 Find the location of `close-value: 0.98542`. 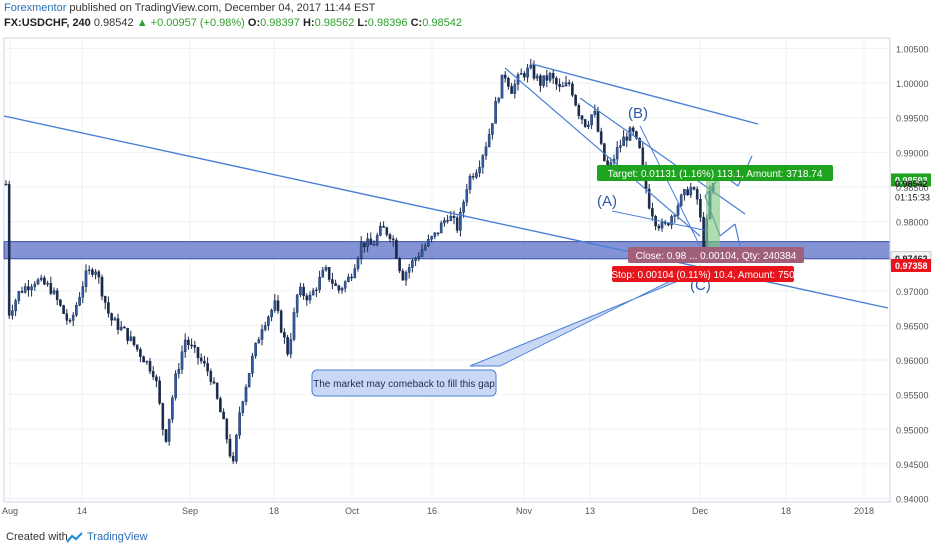

close-value: 0.98542 is located at coordinates (442, 23).